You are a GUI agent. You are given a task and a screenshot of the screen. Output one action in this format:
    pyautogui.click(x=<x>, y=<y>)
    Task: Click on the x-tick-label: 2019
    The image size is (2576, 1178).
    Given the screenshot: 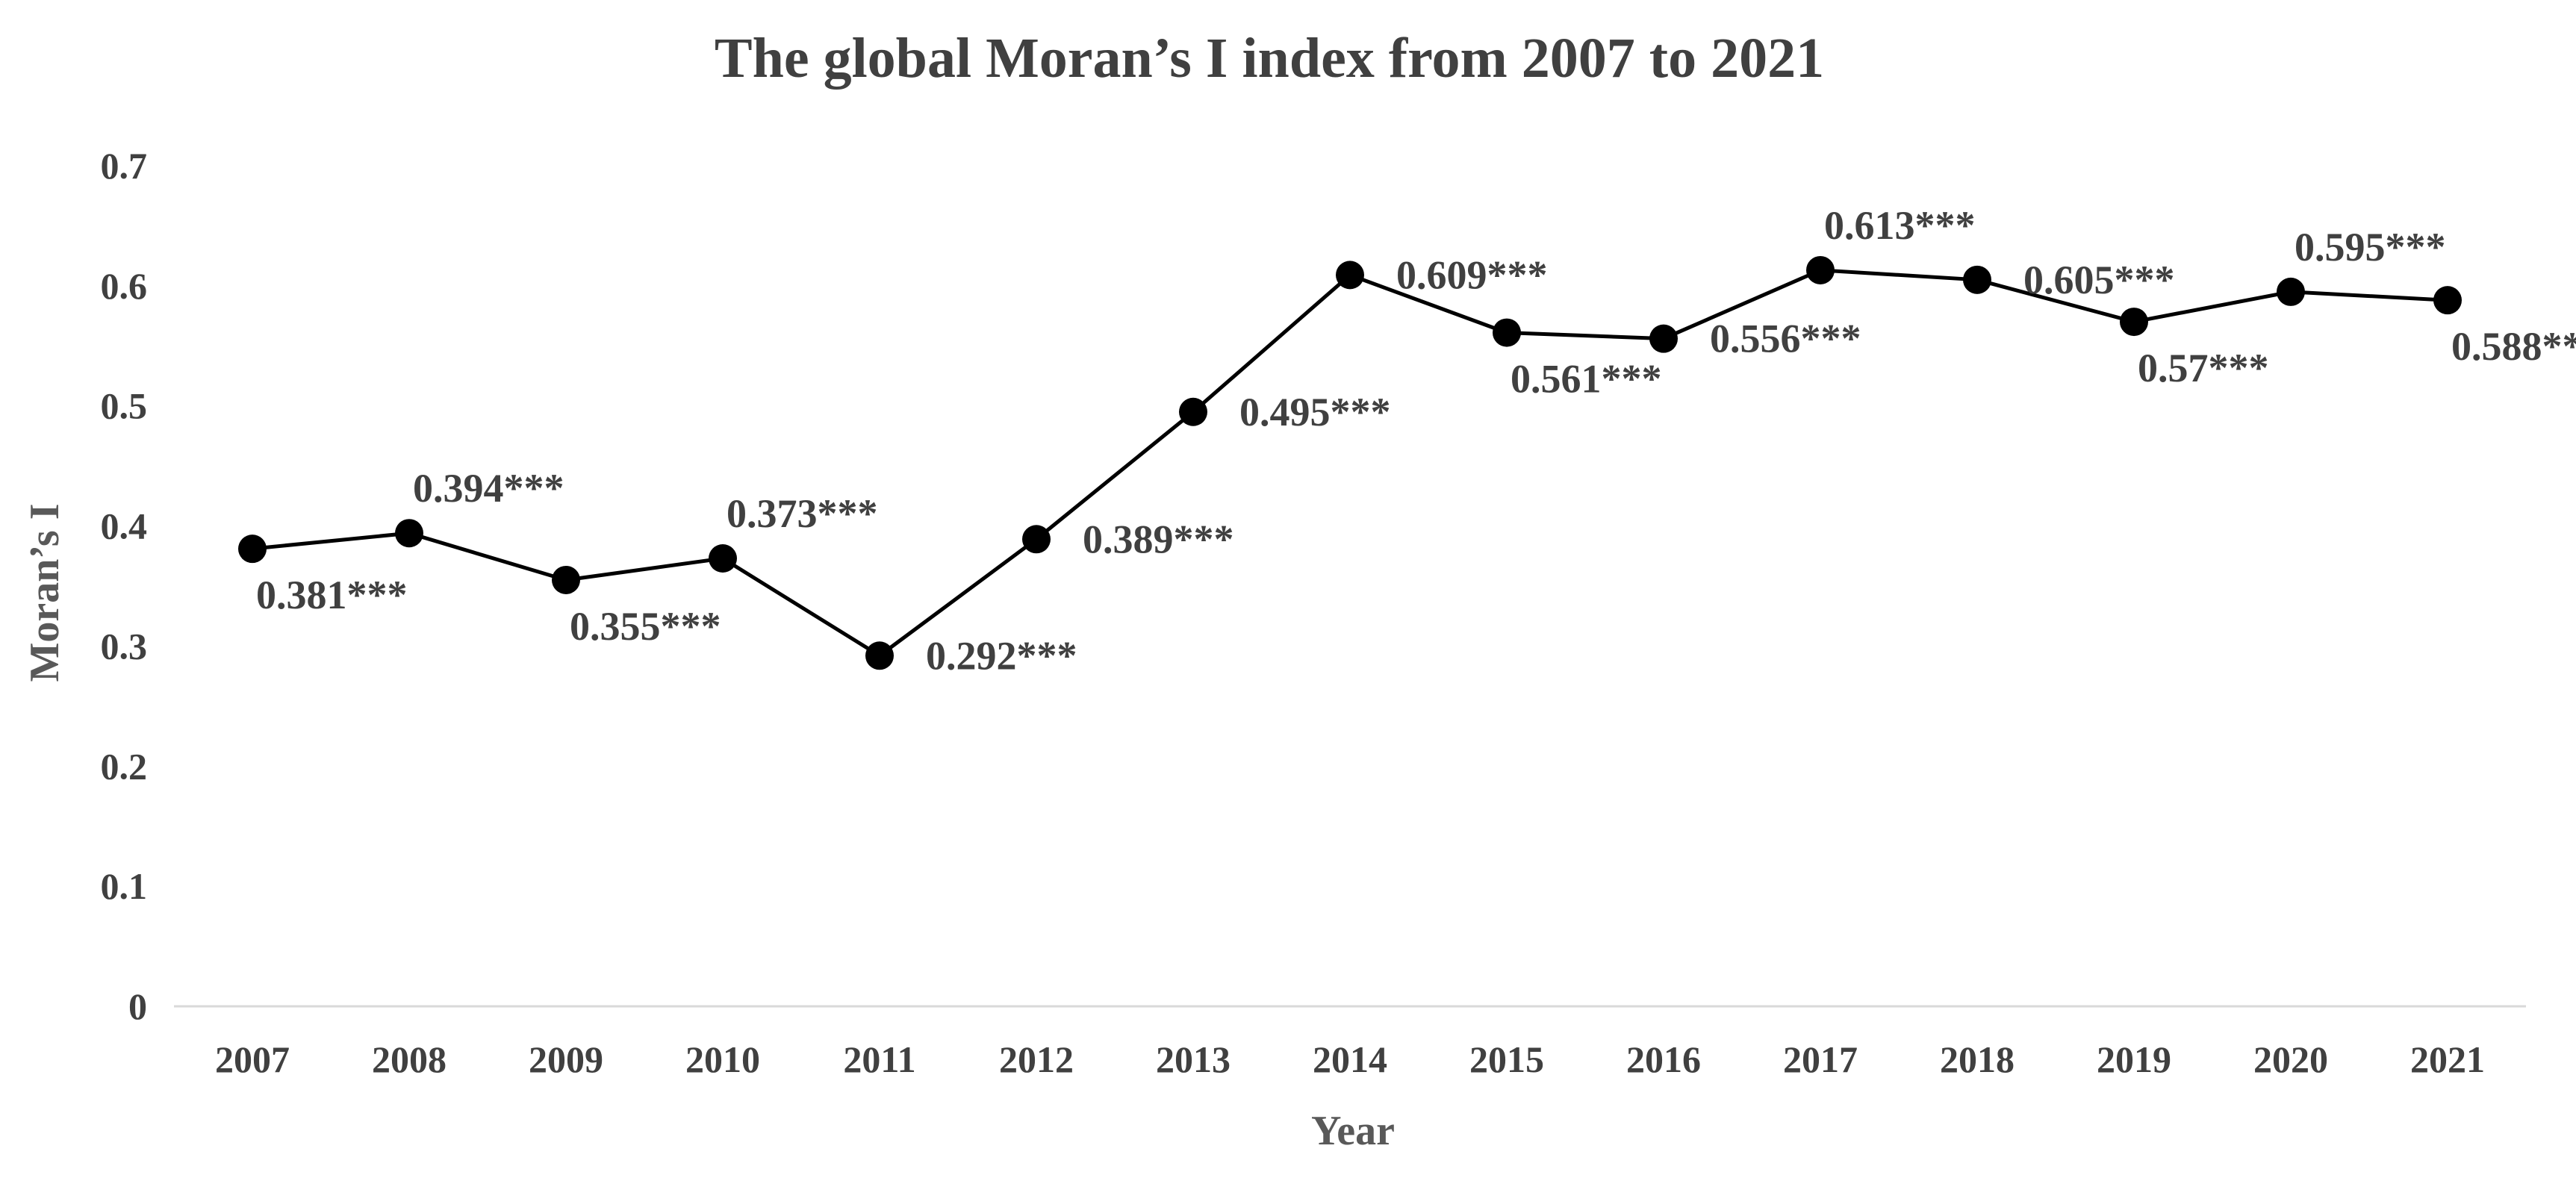 What is the action you would take?
    pyautogui.click(x=2134, y=1059)
    